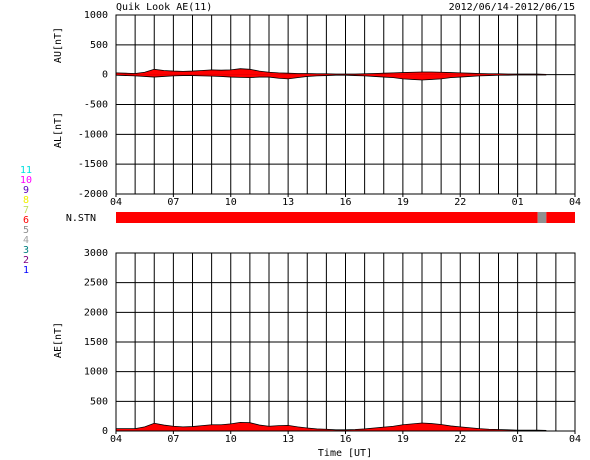 The height and width of the screenshot is (460, 590). Describe the element at coordinates (93, 164) in the screenshot. I see `y-tick-label: -1500` at that location.